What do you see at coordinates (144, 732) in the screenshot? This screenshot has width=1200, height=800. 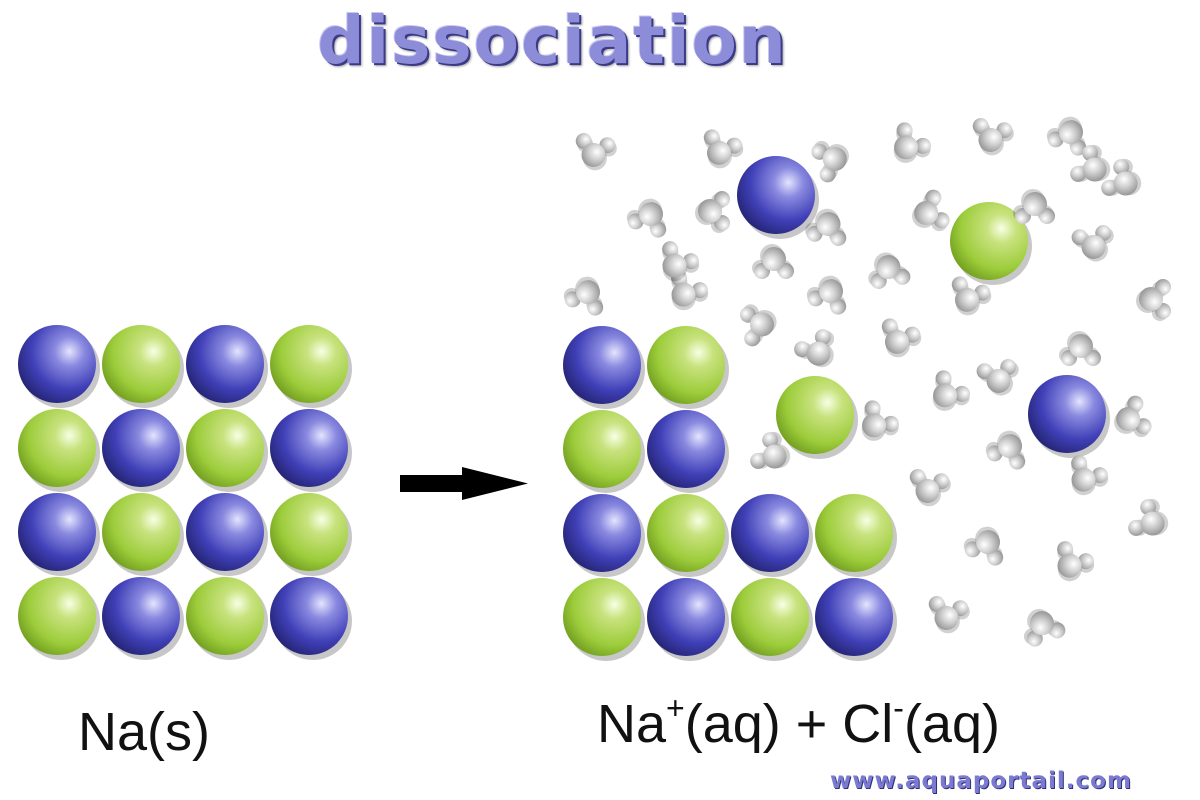 I see `label-solid: Na(s)` at bounding box center [144, 732].